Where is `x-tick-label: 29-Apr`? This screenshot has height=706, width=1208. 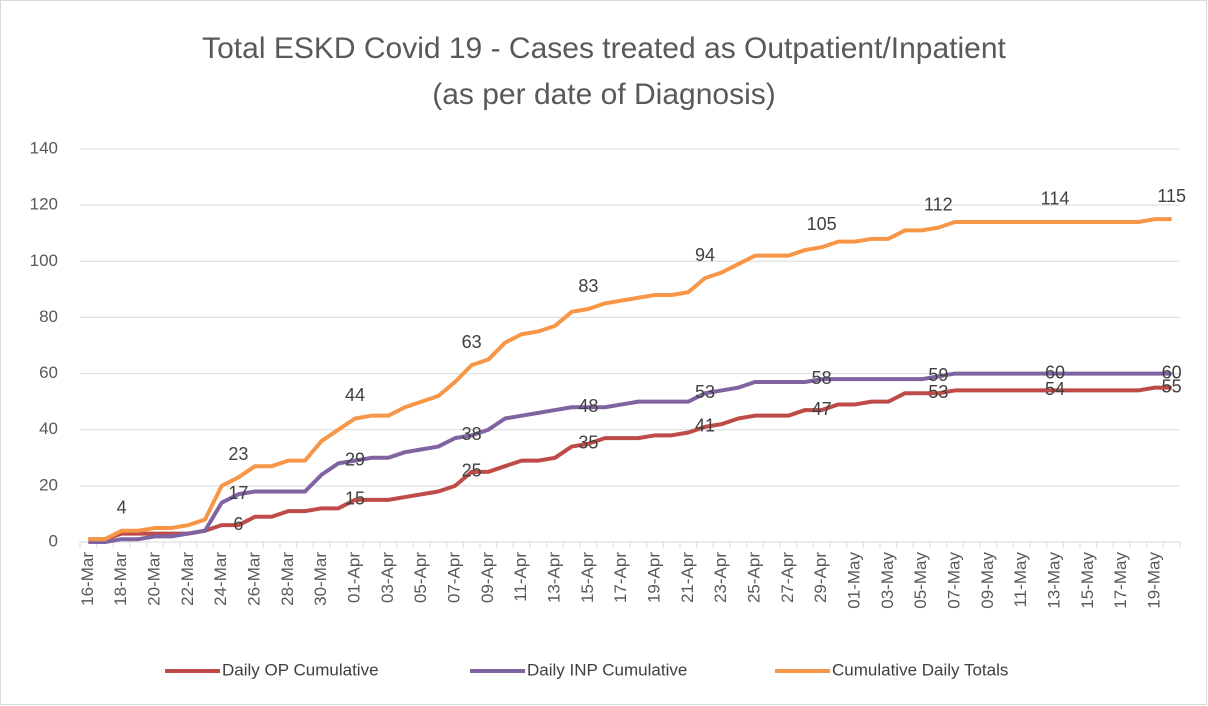
x-tick-label: 29-Apr is located at coordinates (820, 577).